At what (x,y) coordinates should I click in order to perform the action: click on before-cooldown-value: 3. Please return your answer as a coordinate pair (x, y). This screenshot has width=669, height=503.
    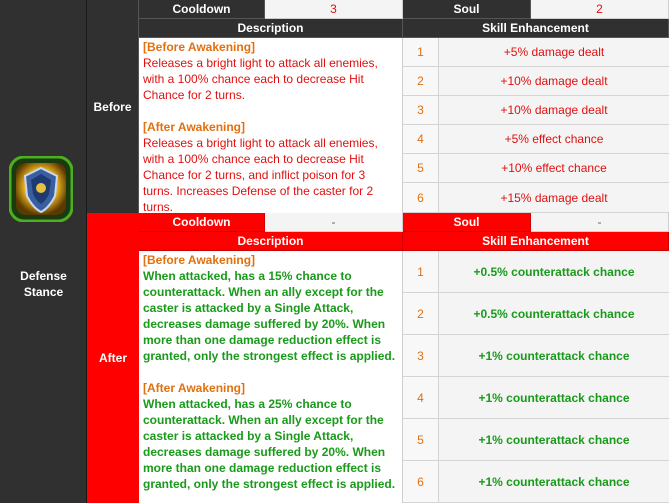
    Looking at the image, I should click on (334, 9).